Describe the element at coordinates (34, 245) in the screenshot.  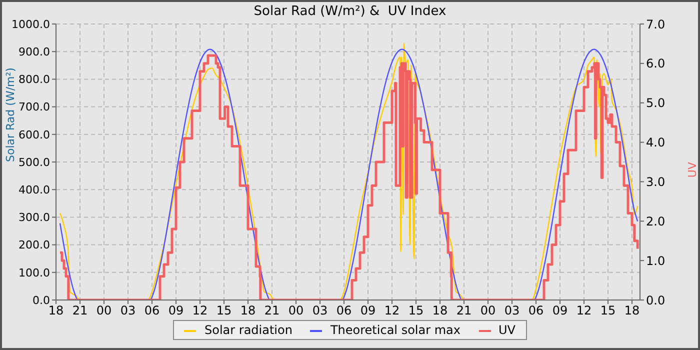
I see `y-tick-label: 200.0` at that location.